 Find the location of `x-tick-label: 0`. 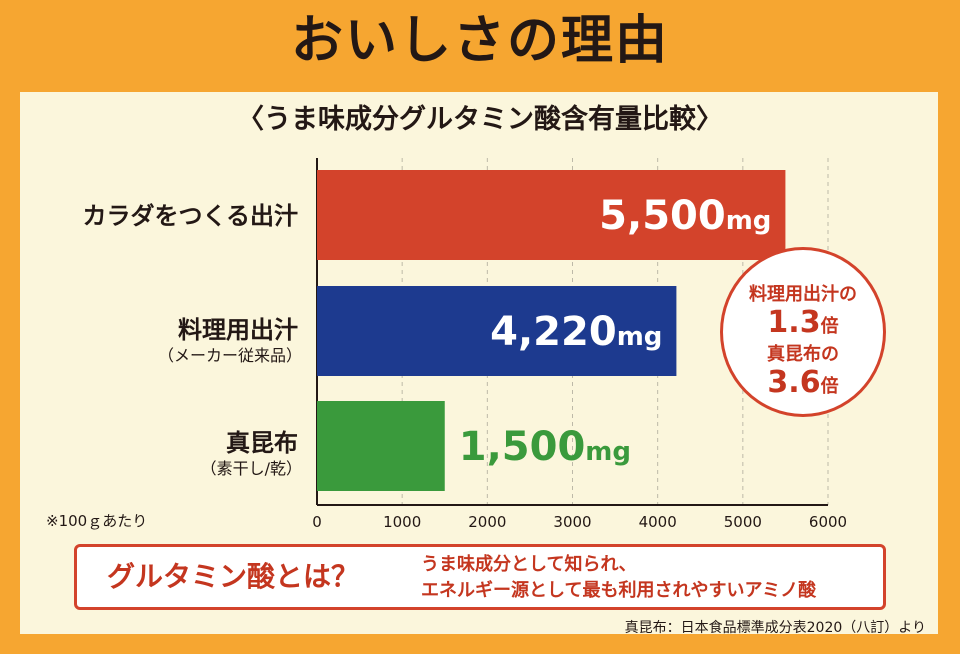

x-tick-label: 0 is located at coordinates (317, 522).